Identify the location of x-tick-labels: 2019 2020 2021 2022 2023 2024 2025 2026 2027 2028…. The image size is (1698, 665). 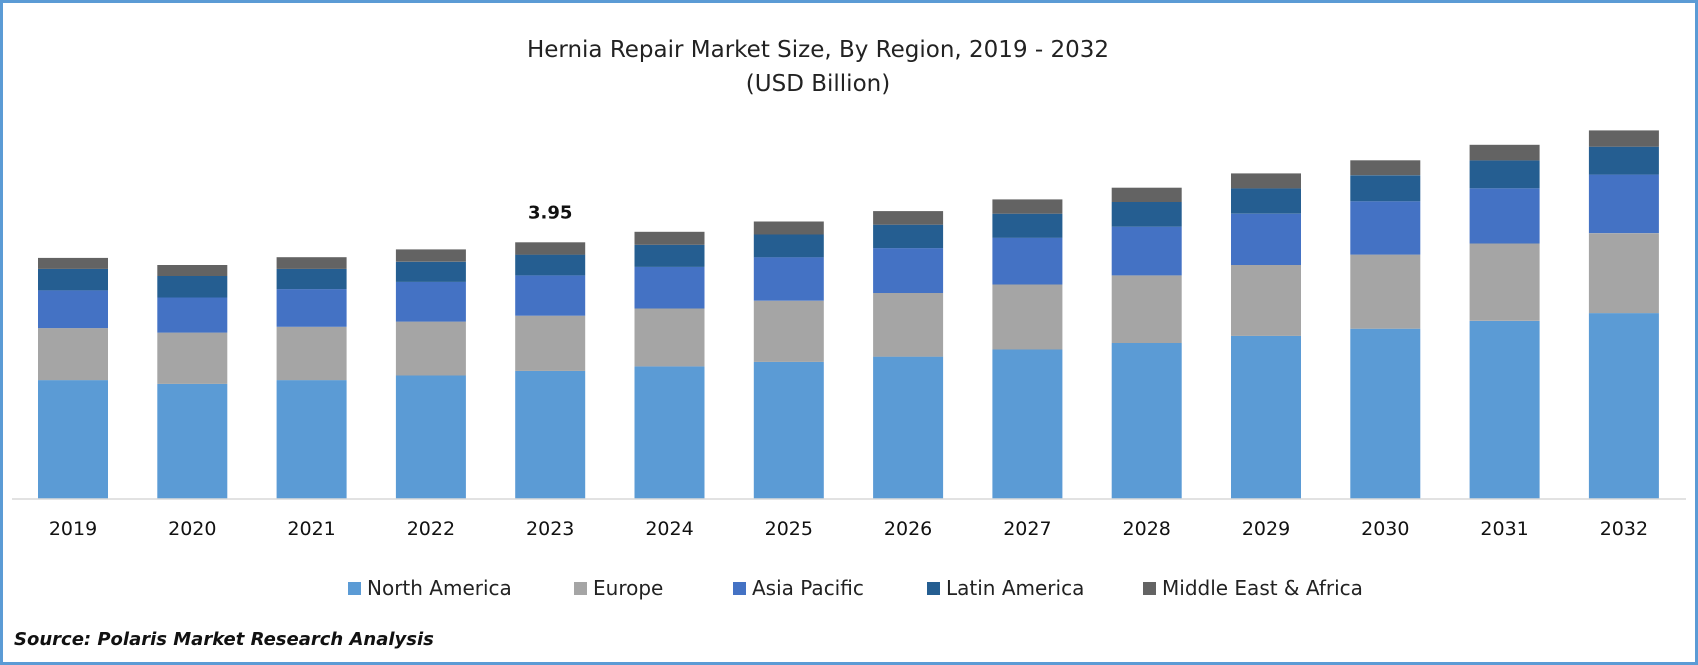
(848, 529).